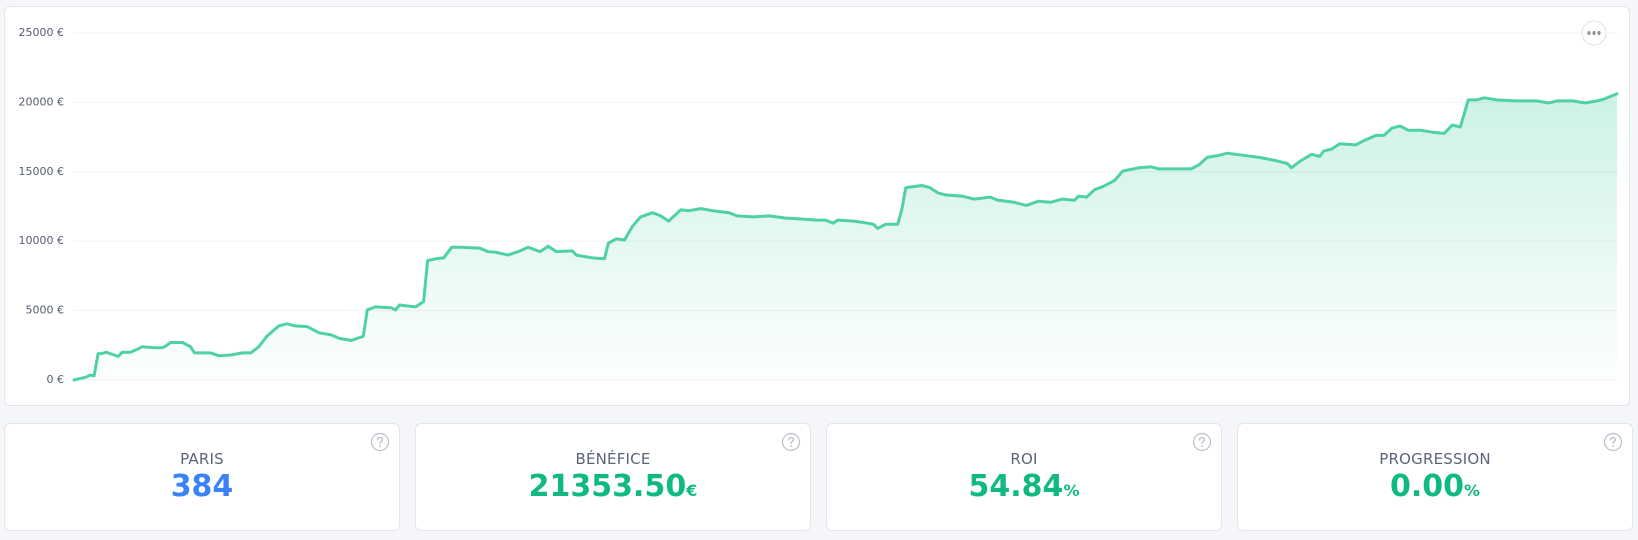 The width and height of the screenshot is (1638, 540). Describe the element at coordinates (45, 310) in the screenshot. I see `y-tick-label: 5000 €` at that location.